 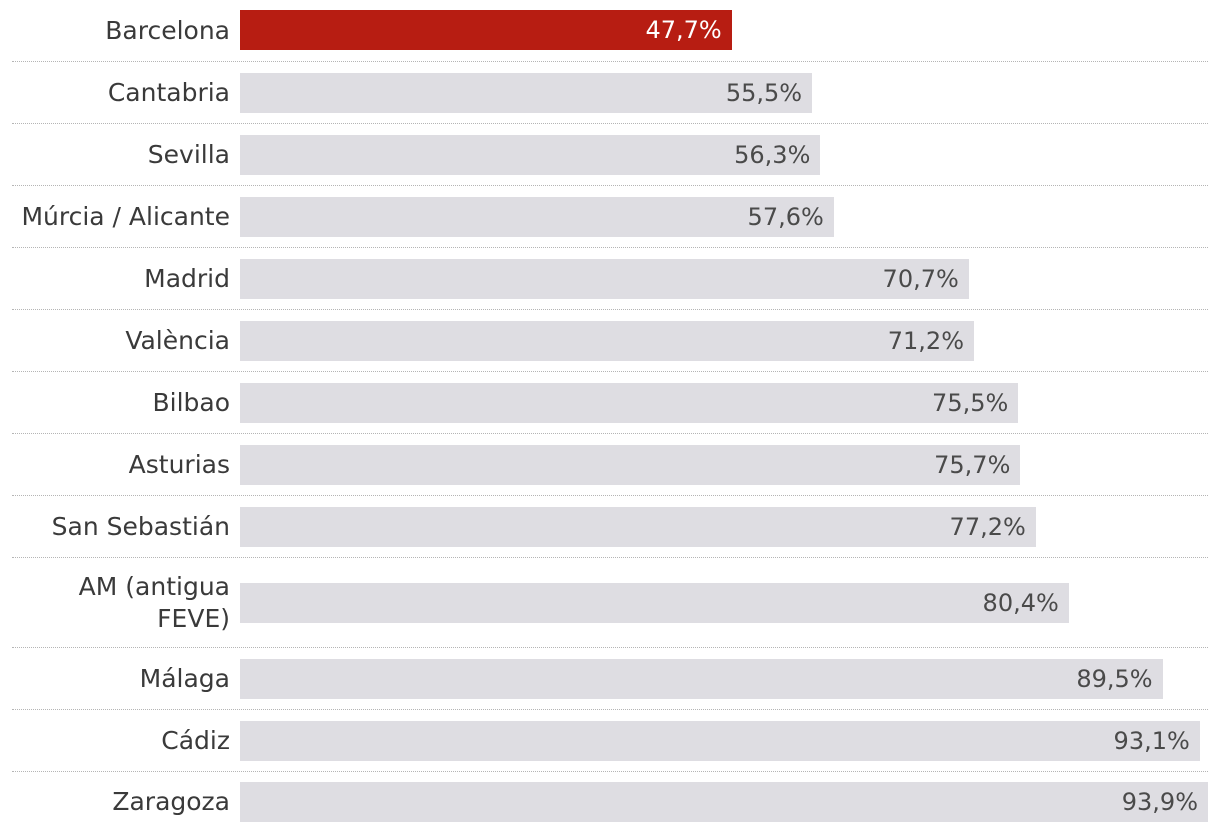 I want to click on category-label: Bilbao, so click(x=191, y=402).